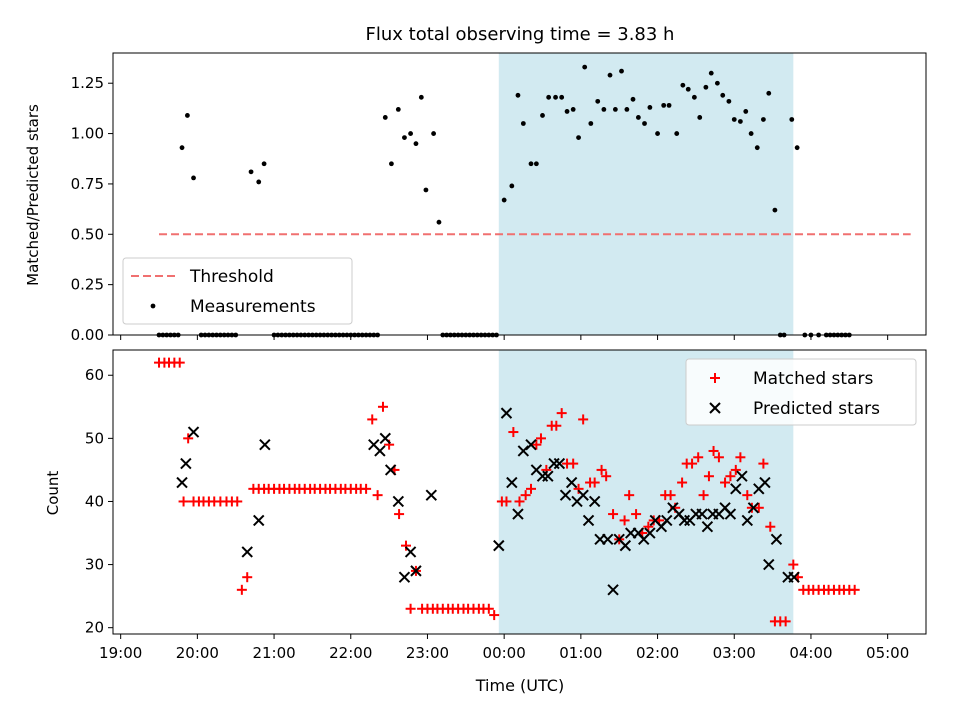 The image size is (960, 720). What do you see at coordinates (520, 34) in the screenshot?
I see `chart-title: Flux total observing time = 3.83 h` at bounding box center [520, 34].